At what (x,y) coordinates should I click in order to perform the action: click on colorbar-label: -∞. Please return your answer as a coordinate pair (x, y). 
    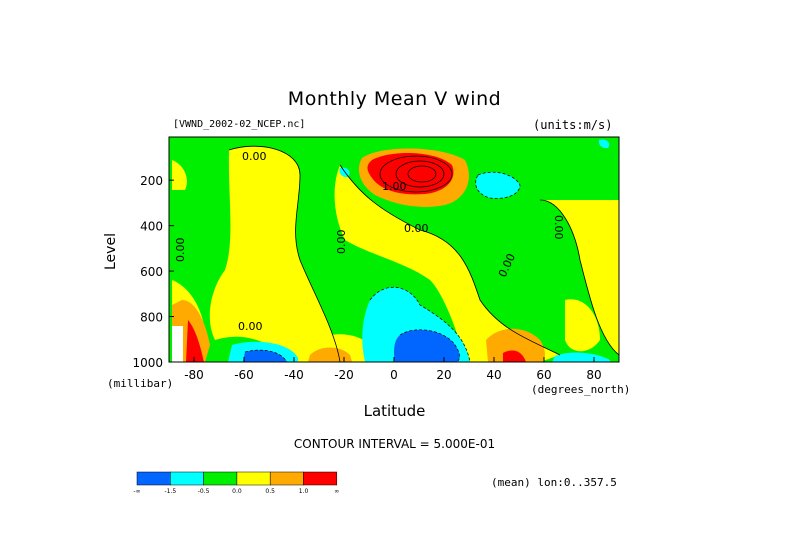
    Looking at the image, I should click on (136, 491).